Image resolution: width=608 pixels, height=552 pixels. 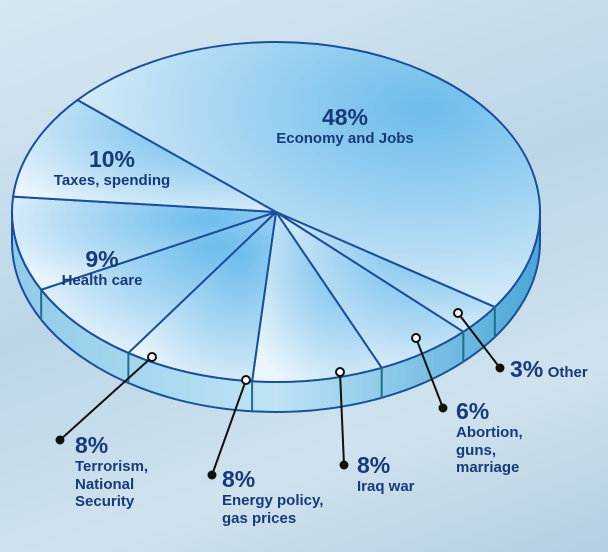 I want to click on label: 8% Energy policy, gas prices, so click(x=287, y=496).